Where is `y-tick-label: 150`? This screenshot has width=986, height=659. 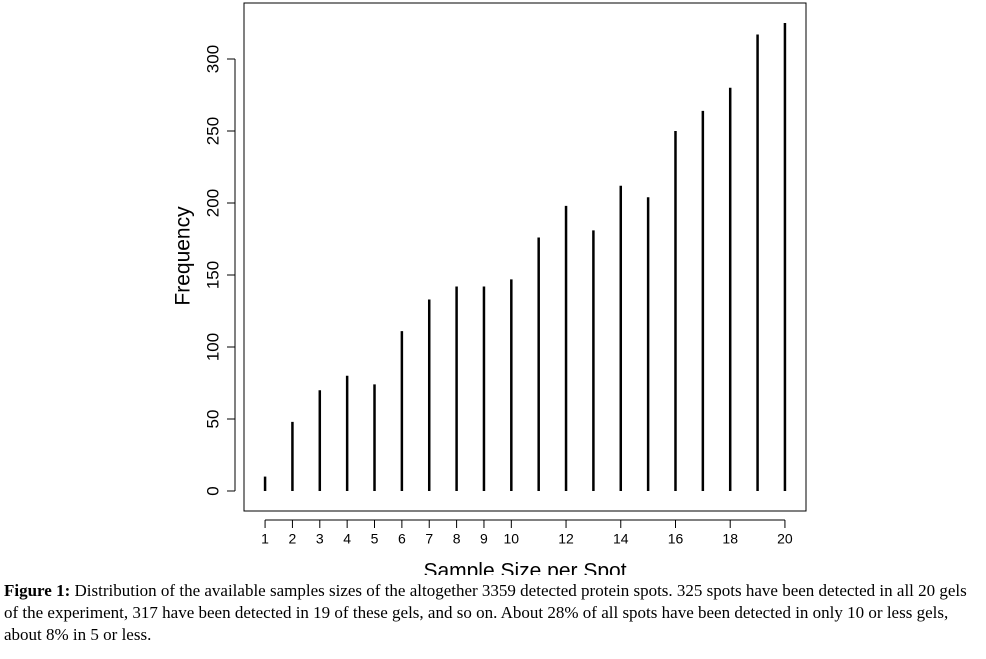 y-tick-label: 150 is located at coordinates (212, 275).